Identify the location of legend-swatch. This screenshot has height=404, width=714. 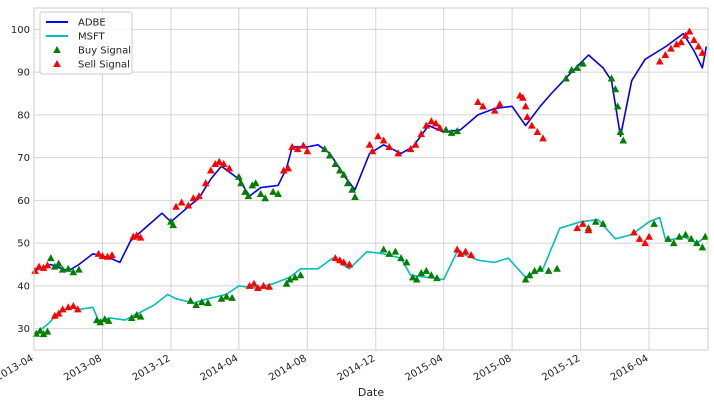
(57, 49).